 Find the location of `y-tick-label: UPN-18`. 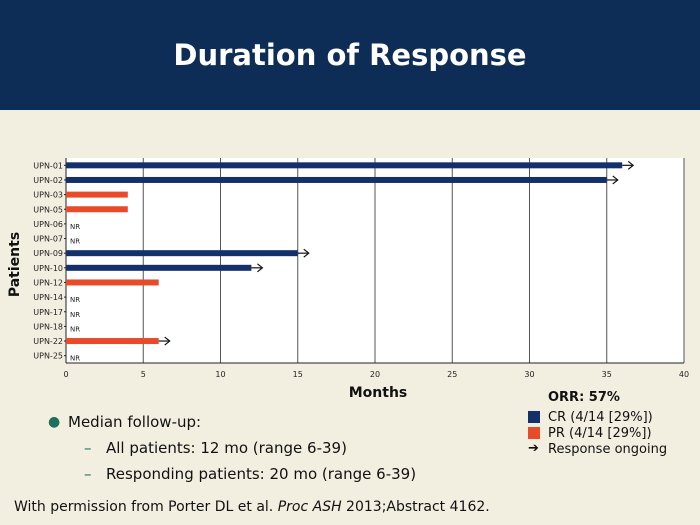

y-tick-label: UPN-18 is located at coordinates (48, 326).